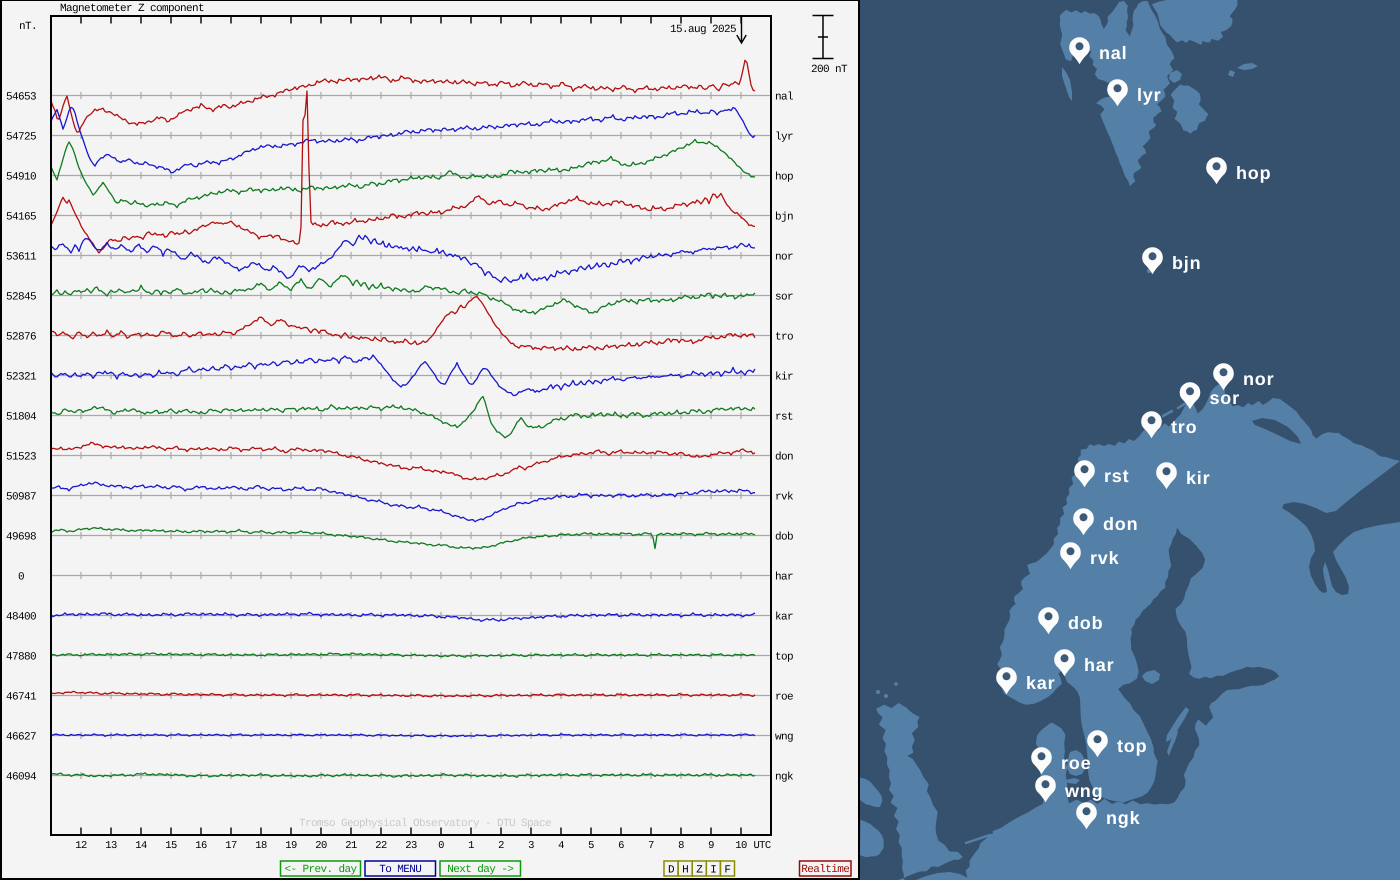  What do you see at coordinates (21, 418) in the screenshot?
I see `svg-text: 51804` at bounding box center [21, 418].